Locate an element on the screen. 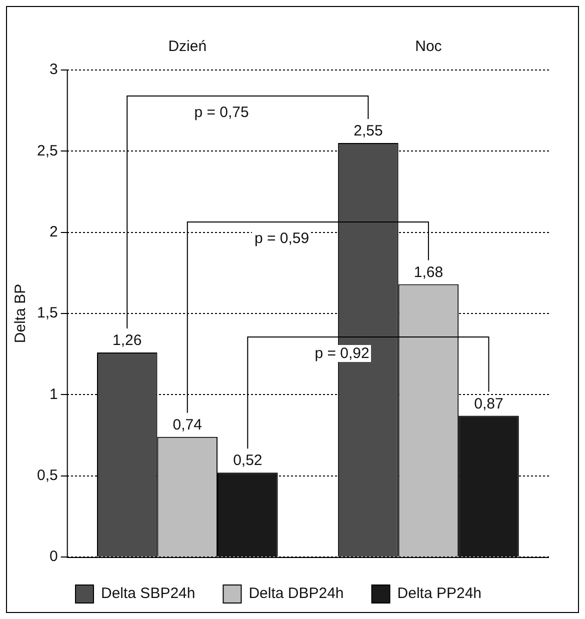  legend-label: Delta SBP24h is located at coordinates (148, 593).